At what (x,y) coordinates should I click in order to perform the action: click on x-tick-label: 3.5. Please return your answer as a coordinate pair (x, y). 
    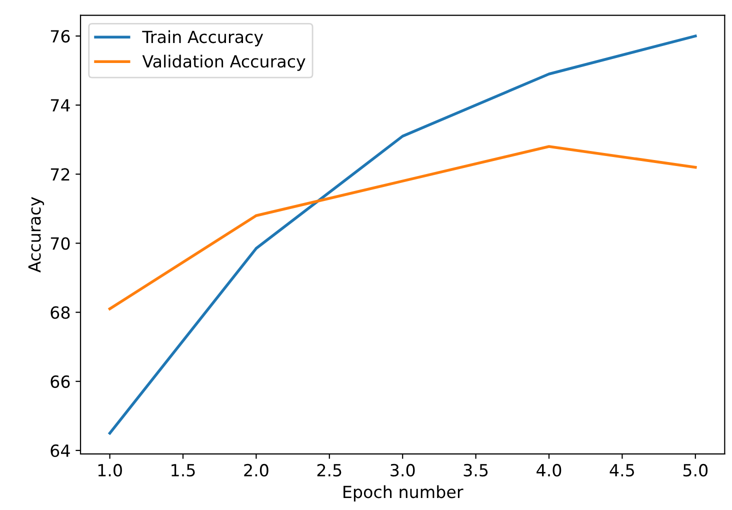
    Looking at the image, I should click on (476, 470).